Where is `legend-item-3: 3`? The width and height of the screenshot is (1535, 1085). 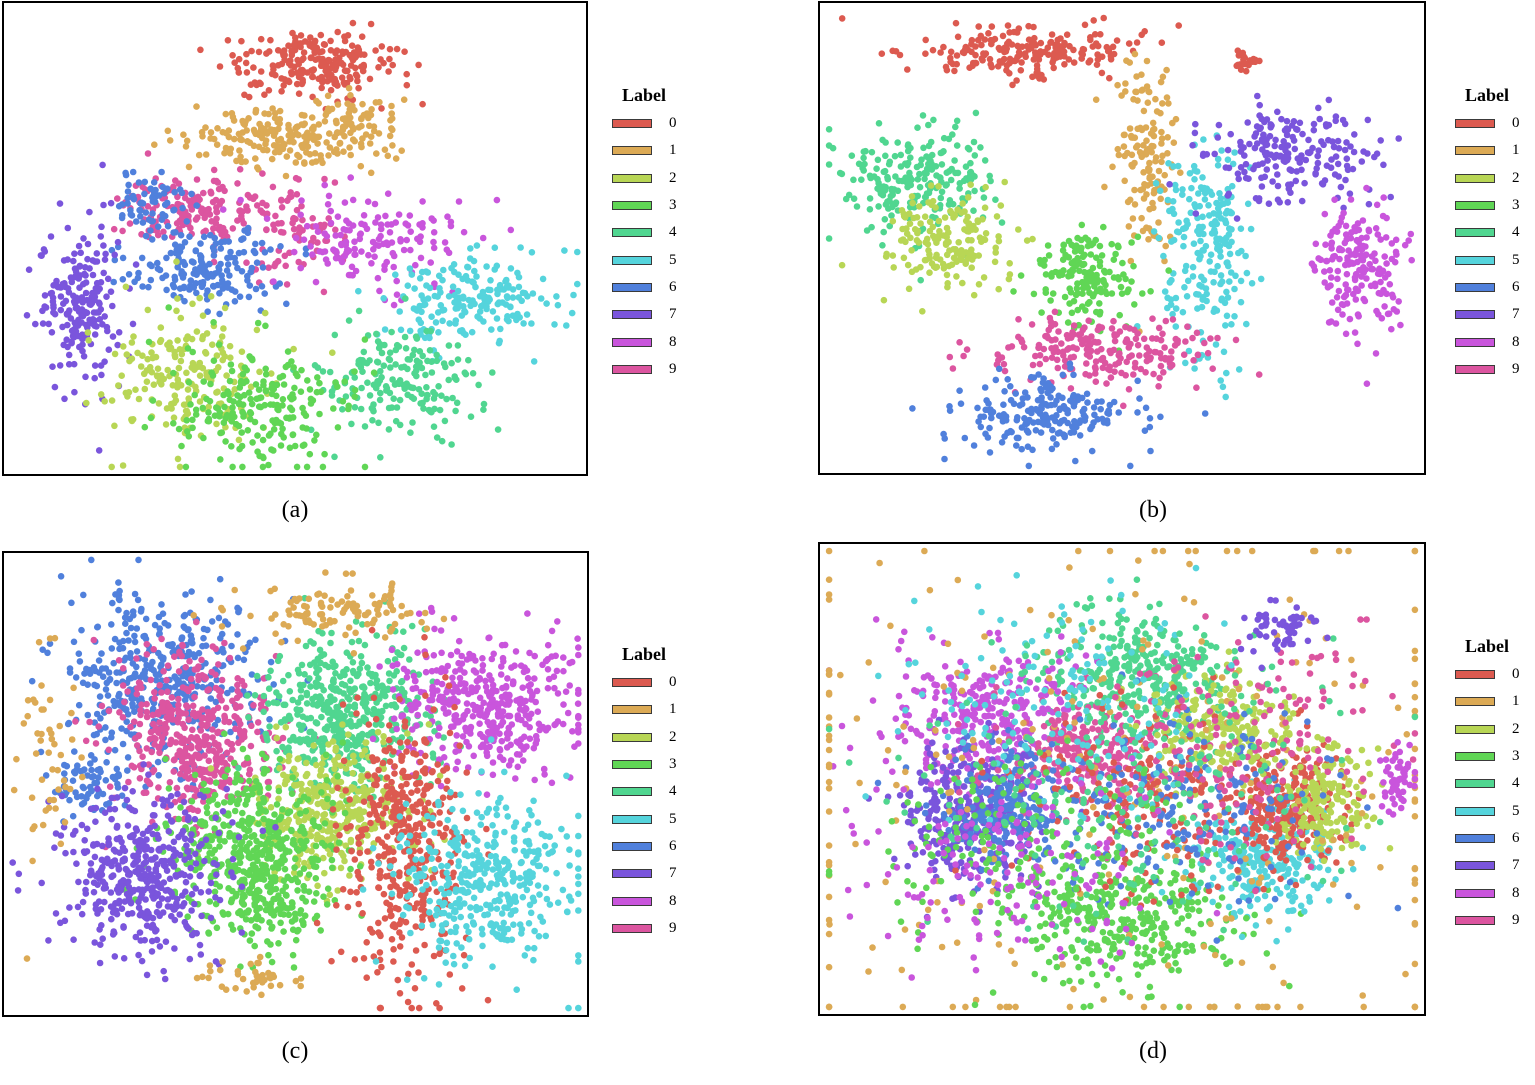 legend-item-3: 3 is located at coordinates (662, 205).